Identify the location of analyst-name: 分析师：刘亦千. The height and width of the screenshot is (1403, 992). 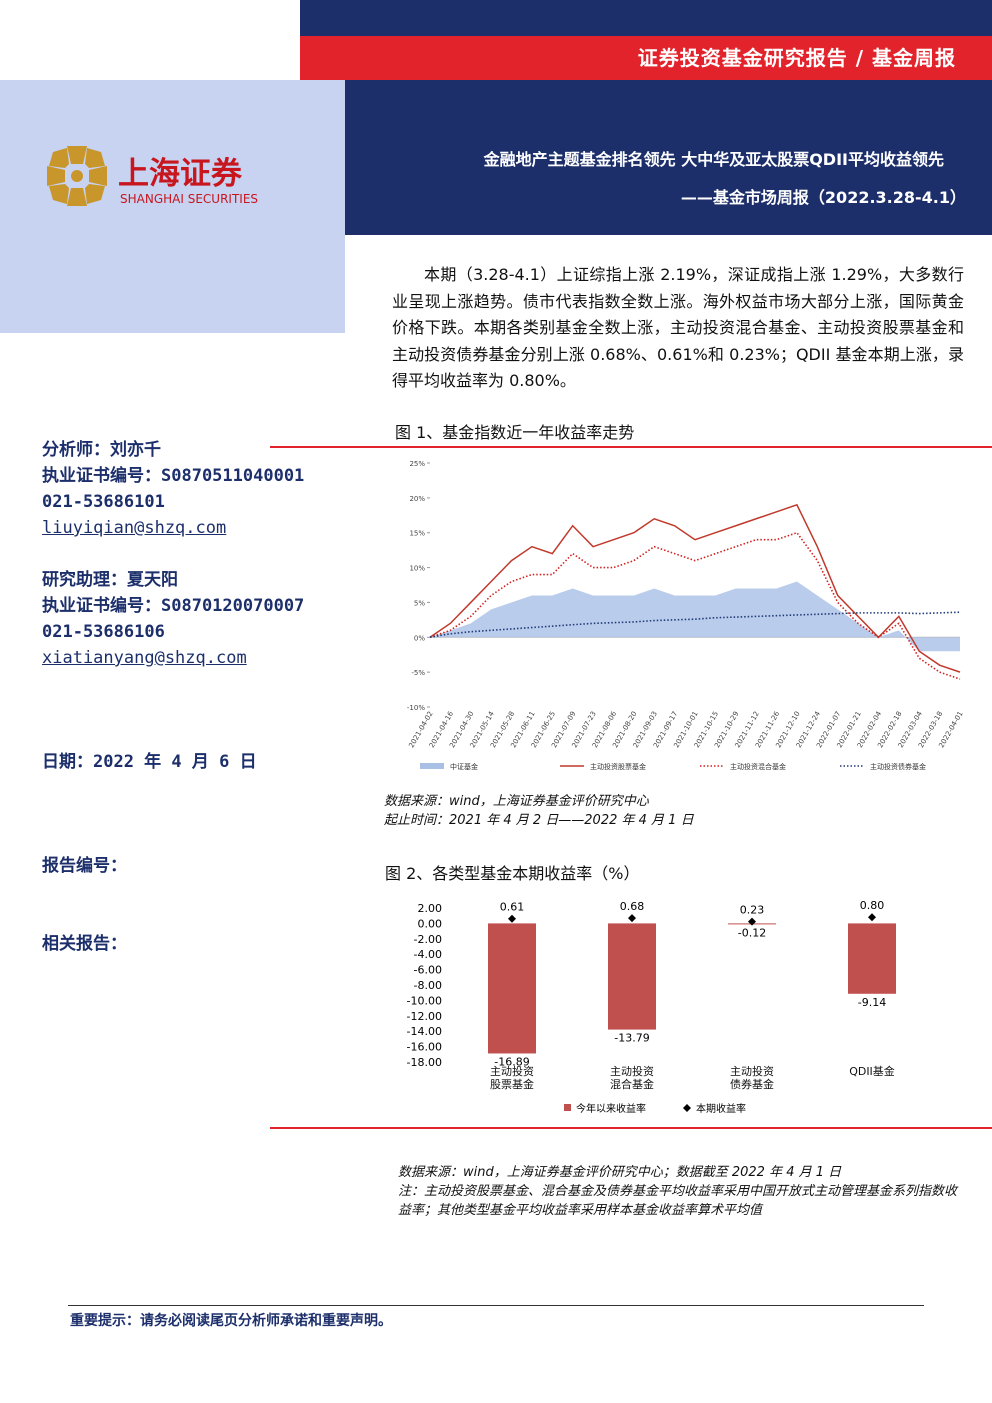
(101, 450).